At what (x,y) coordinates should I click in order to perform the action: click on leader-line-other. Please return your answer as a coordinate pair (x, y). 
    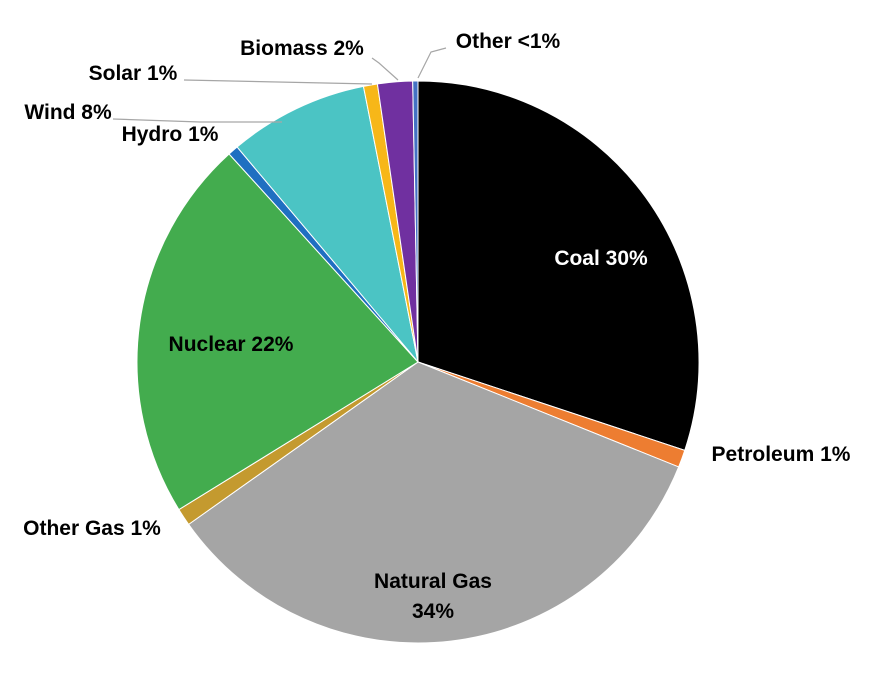
    Looking at the image, I should click on (432, 63).